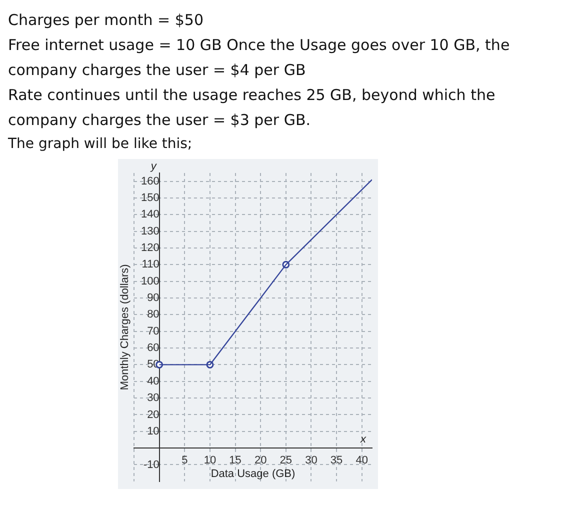 This screenshot has width=574, height=524. What do you see at coordinates (260, 460) in the screenshot?
I see `x-tick-label: 20` at bounding box center [260, 460].